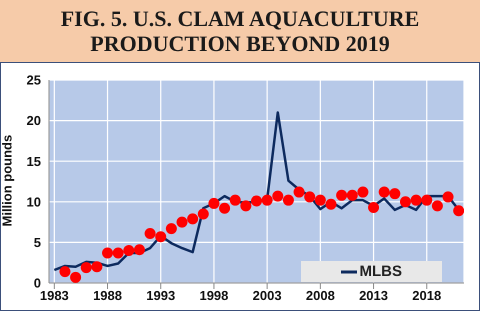 The height and width of the screenshot is (311, 480). What do you see at coordinates (54, 296) in the screenshot?
I see `x-tick-label: 1983` at bounding box center [54, 296].